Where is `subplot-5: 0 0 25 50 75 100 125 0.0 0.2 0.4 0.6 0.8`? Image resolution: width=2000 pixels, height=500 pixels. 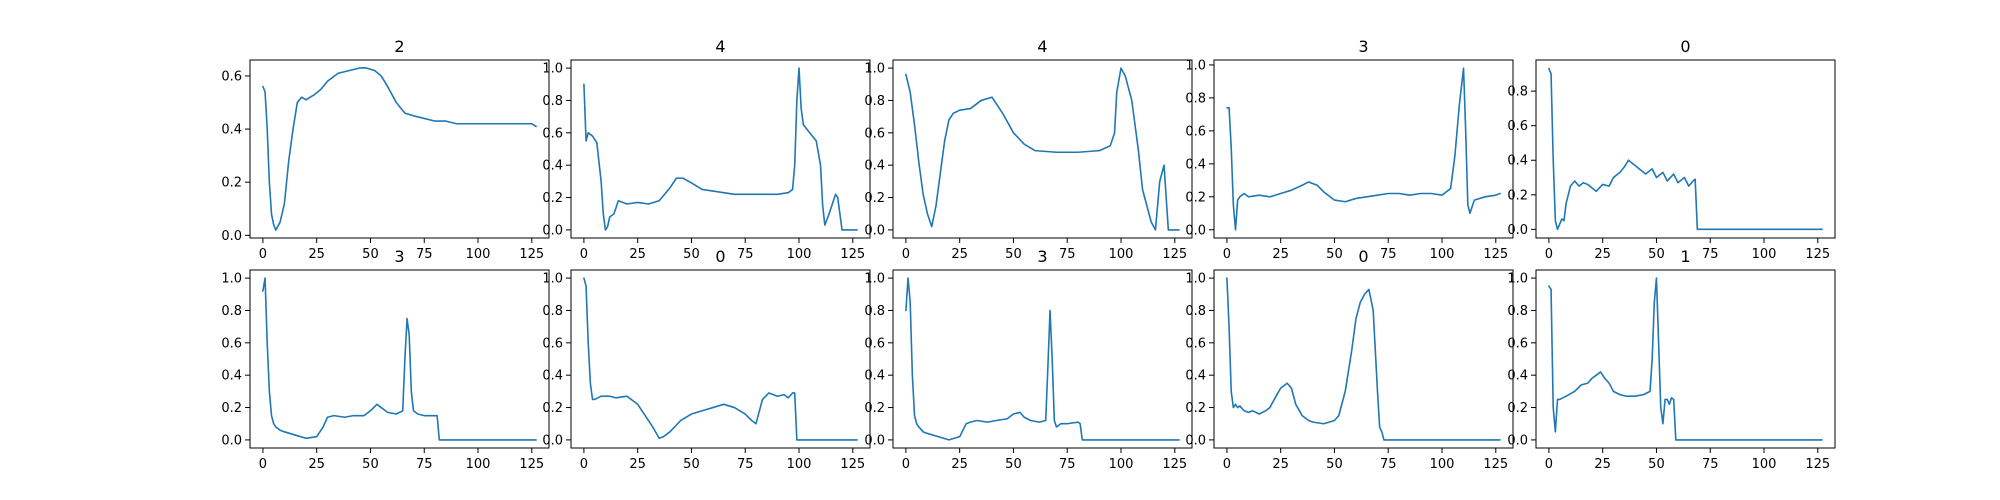
subplot-5: 0 0 25 50 75 100 125 0.0 0.2 0.4 0.6 0.8 is located at coordinates (1671, 149).